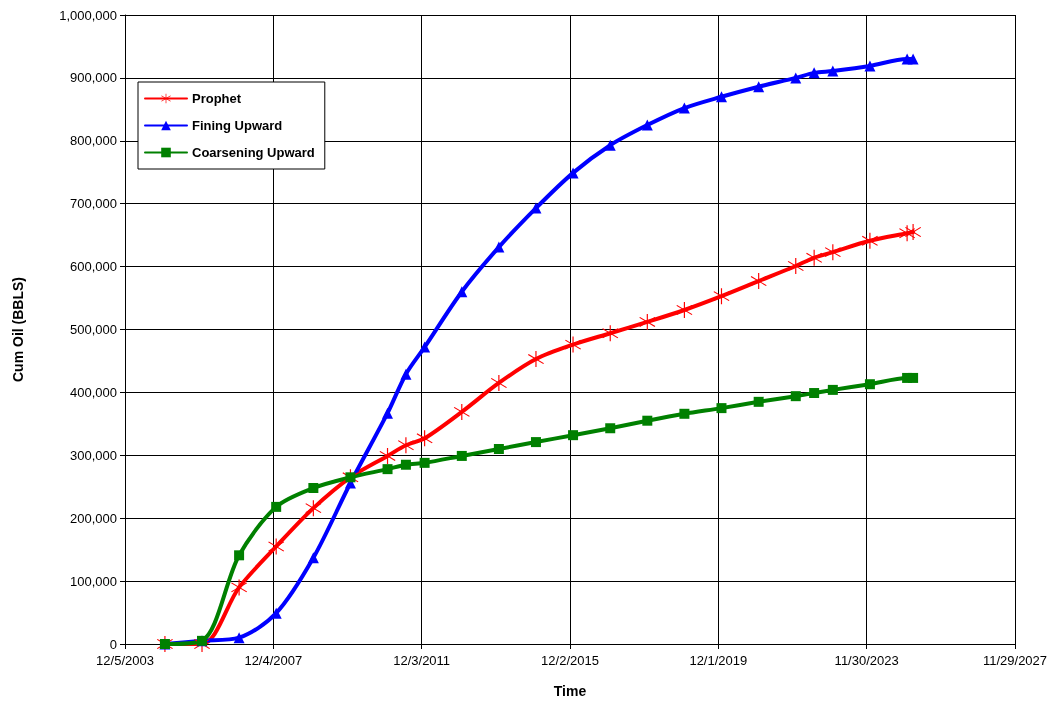  What do you see at coordinates (93, 518) in the screenshot?
I see `y-tick-label: 200,000` at bounding box center [93, 518].